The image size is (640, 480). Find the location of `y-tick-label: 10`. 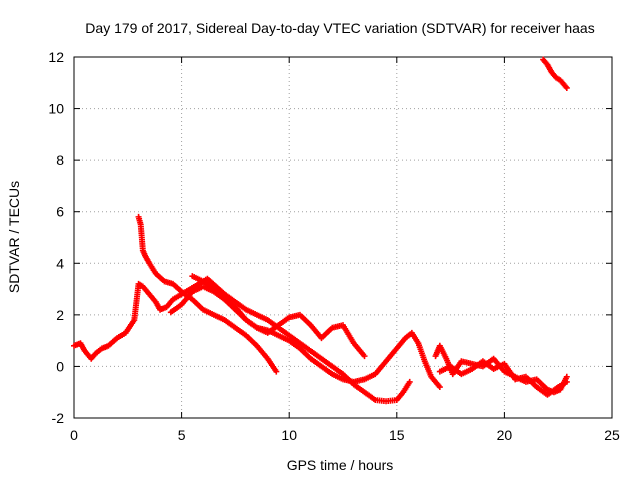

y-tick-label: 10 is located at coordinates (56, 109).